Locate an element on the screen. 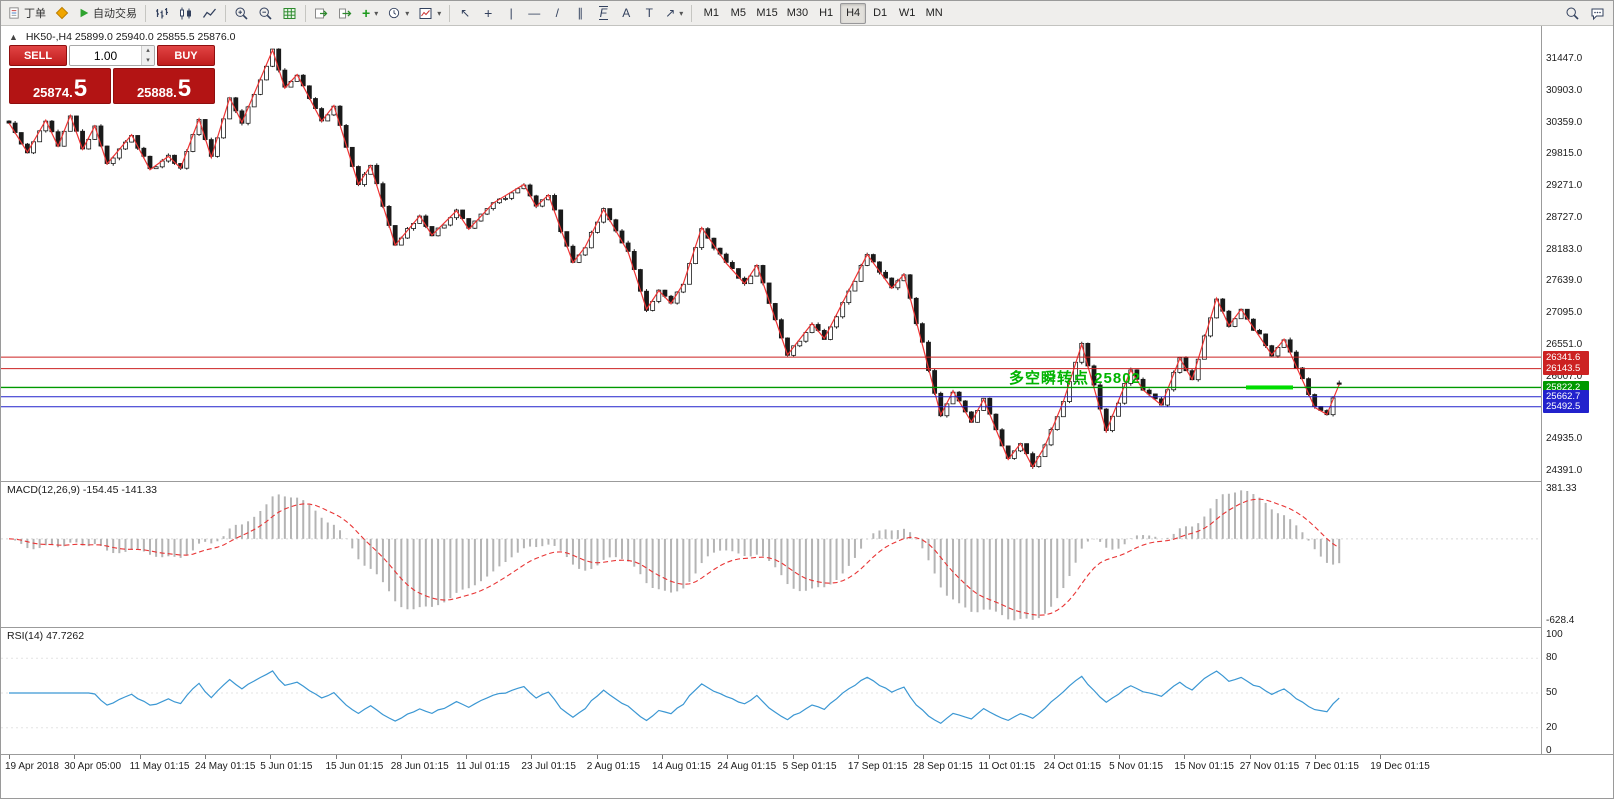 This screenshot has width=1614, height=799. timeframe-mn-button: MN is located at coordinates (934, 13).